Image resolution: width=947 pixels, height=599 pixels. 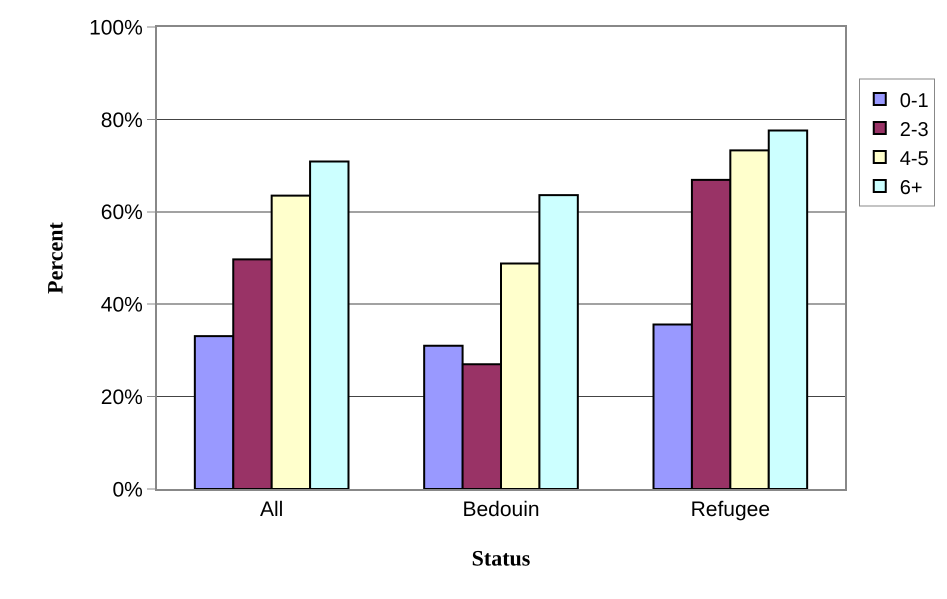 What do you see at coordinates (914, 101) in the screenshot?
I see `legend-label: 0-1` at bounding box center [914, 101].